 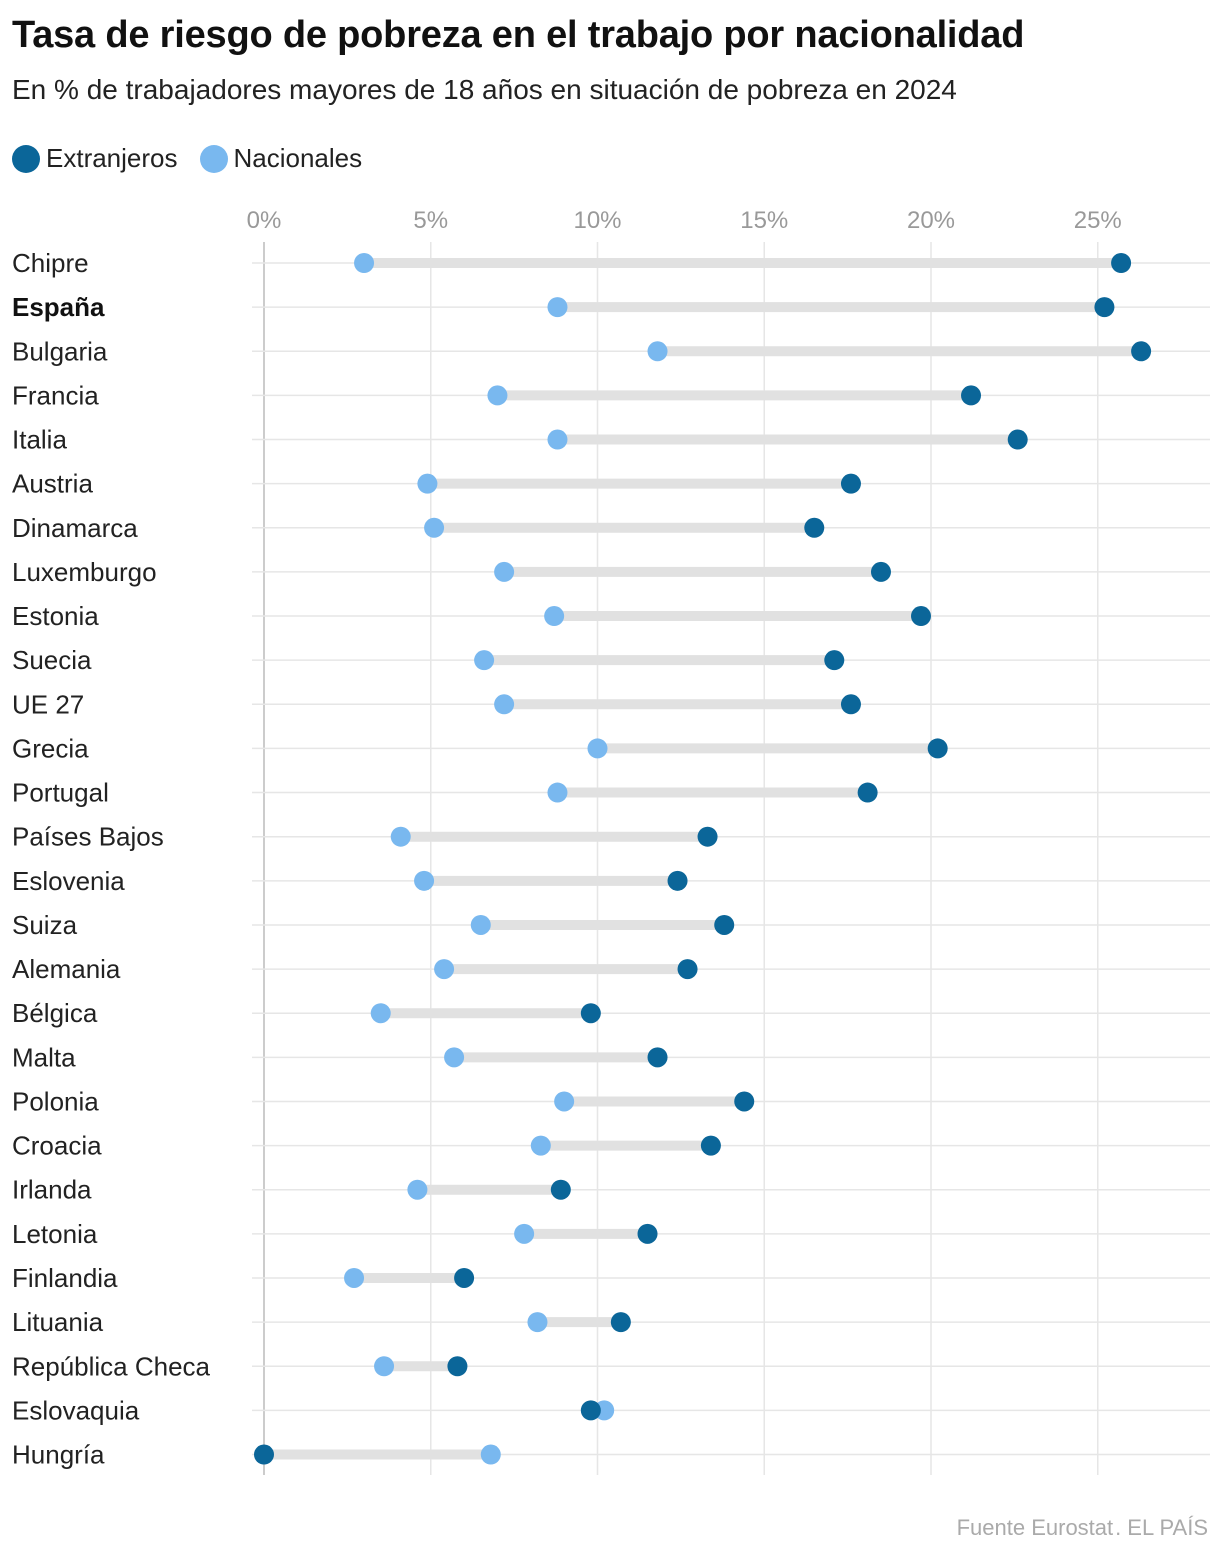 I want to click on country-label: Finlandia, so click(x=65, y=1278).